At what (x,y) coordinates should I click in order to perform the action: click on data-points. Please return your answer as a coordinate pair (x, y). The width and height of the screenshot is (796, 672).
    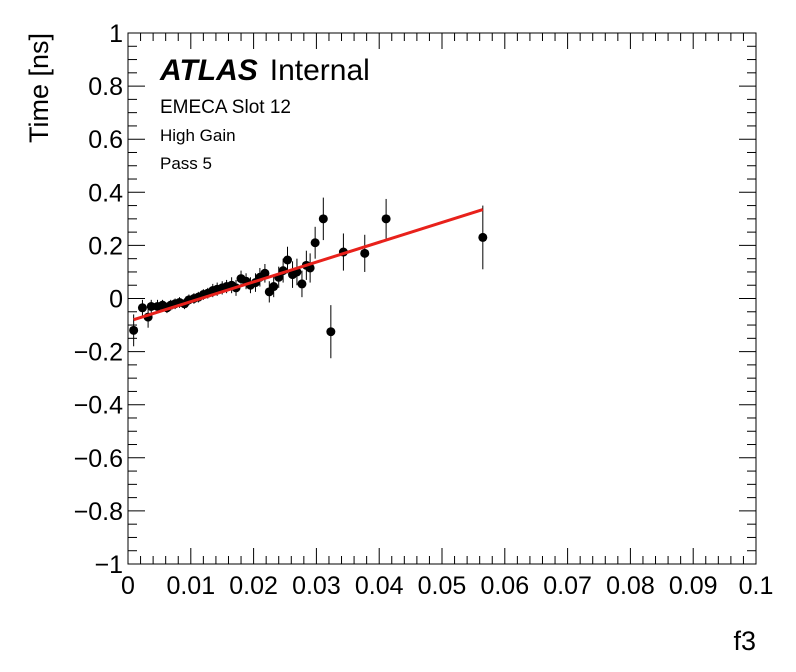
    Looking at the image, I should click on (308, 275).